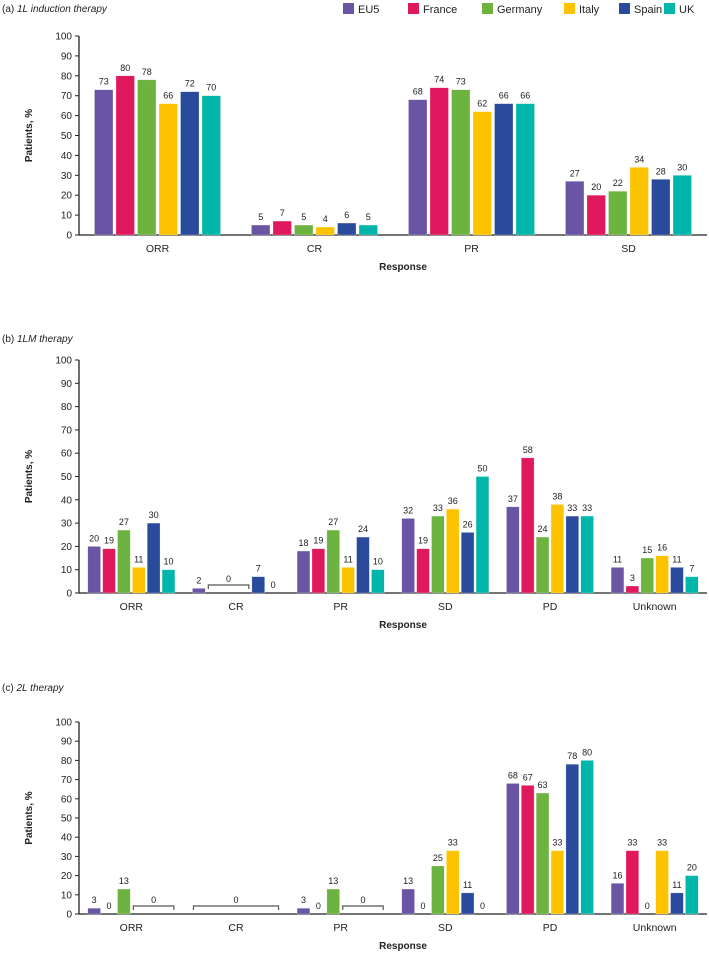 The width and height of the screenshot is (709, 955). I want to click on panel-title: (b) 1LM therapy, so click(38, 339).